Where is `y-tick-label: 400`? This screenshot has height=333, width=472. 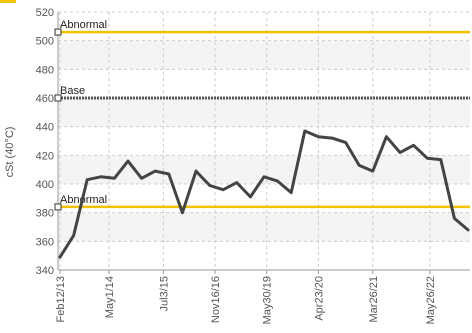
y-tick-label: 400 is located at coordinates (45, 185).